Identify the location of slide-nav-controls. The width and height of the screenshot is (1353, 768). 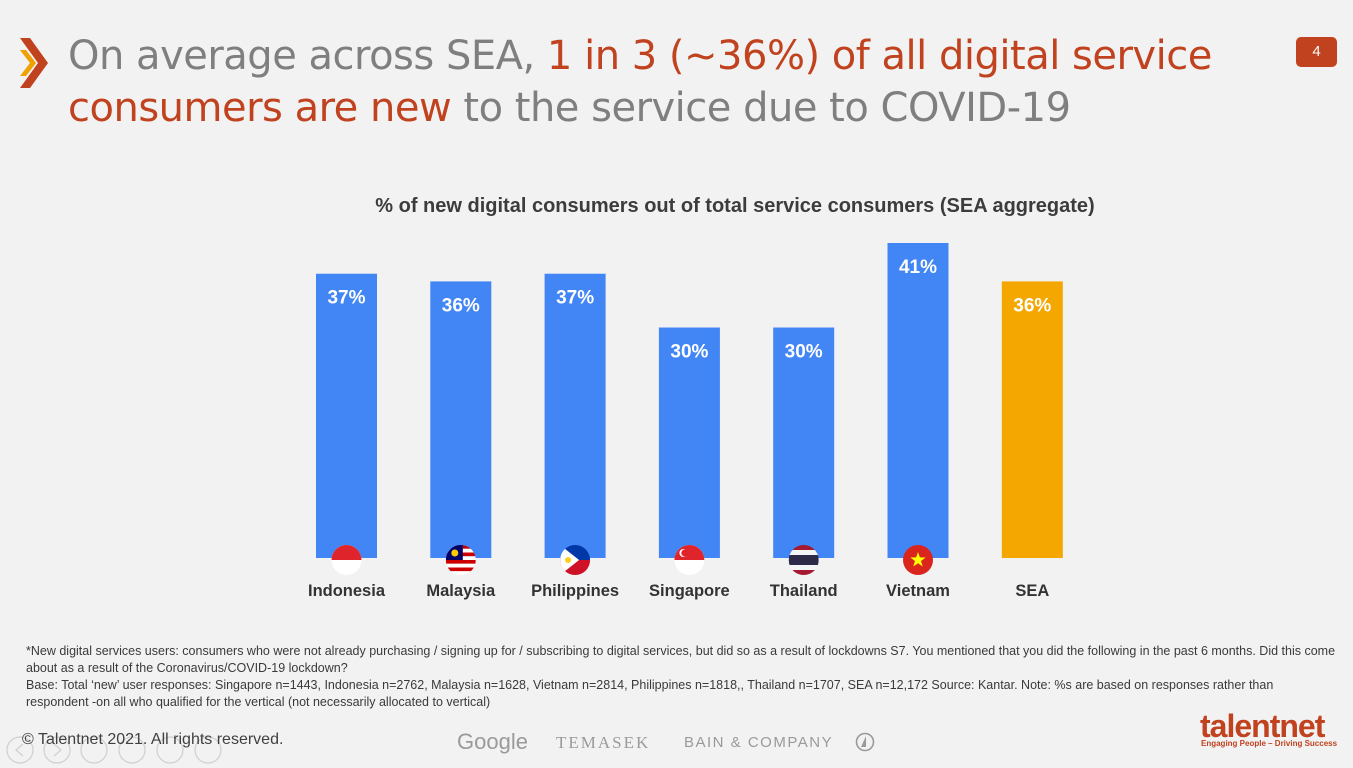
(119, 750).